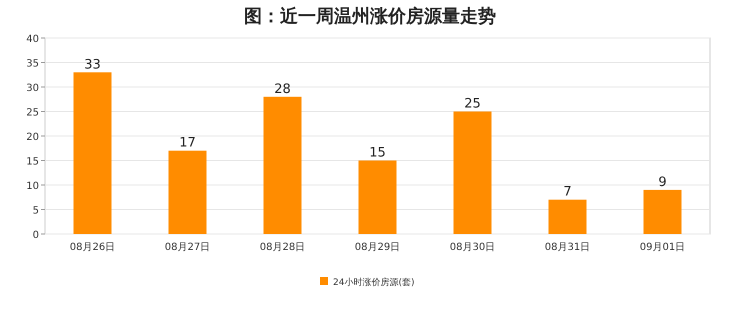 Image resolution: width=740 pixels, height=312 pixels. Describe the element at coordinates (32, 186) in the screenshot. I see `y-tick-label: 10` at that location.